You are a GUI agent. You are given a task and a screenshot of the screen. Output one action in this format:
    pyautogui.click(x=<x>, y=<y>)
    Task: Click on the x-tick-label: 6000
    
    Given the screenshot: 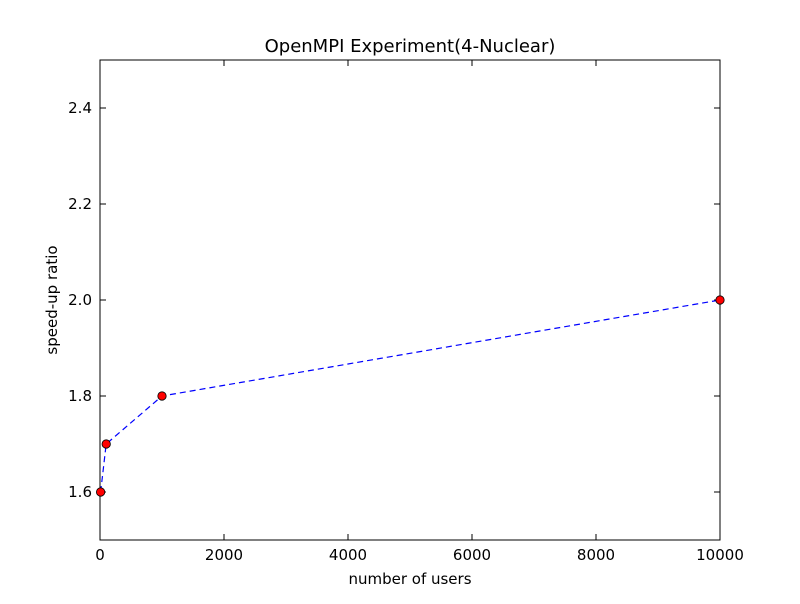 What is the action you would take?
    pyautogui.click(x=472, y=555)
    